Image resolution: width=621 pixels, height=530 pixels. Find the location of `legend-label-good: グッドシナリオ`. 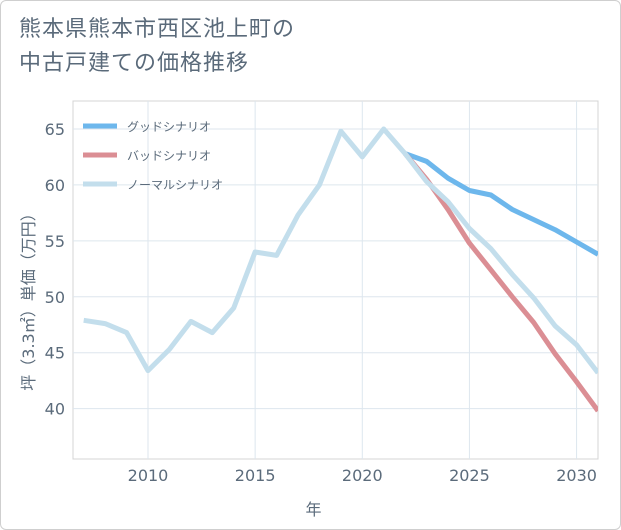

legend-label-good: グッドシナリオ is located at coordinates (169, 127).